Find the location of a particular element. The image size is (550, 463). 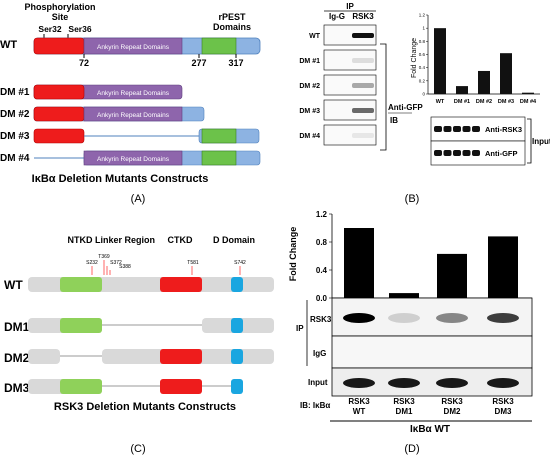

a-dm3-green is located at coordinates (219, 136).